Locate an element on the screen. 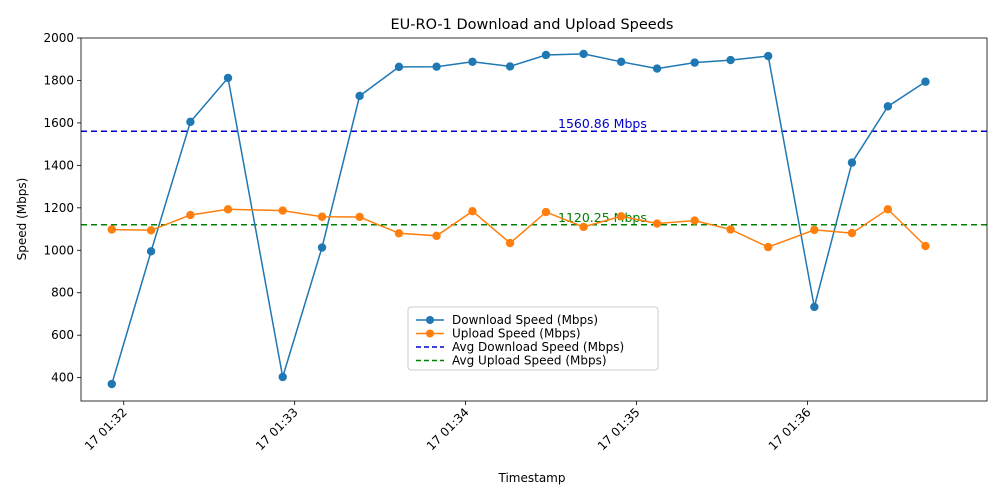 The width and height of the screenshot is (1000, 504). avg-line-label: 1560.86 Mbps is located at coordinates (602, 123).